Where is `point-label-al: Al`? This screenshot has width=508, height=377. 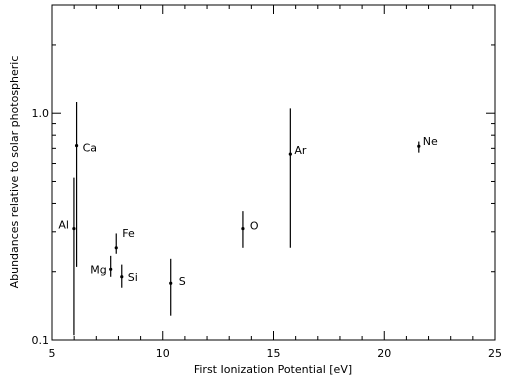 point-label-al: Al is located at coordinates (63, 225).